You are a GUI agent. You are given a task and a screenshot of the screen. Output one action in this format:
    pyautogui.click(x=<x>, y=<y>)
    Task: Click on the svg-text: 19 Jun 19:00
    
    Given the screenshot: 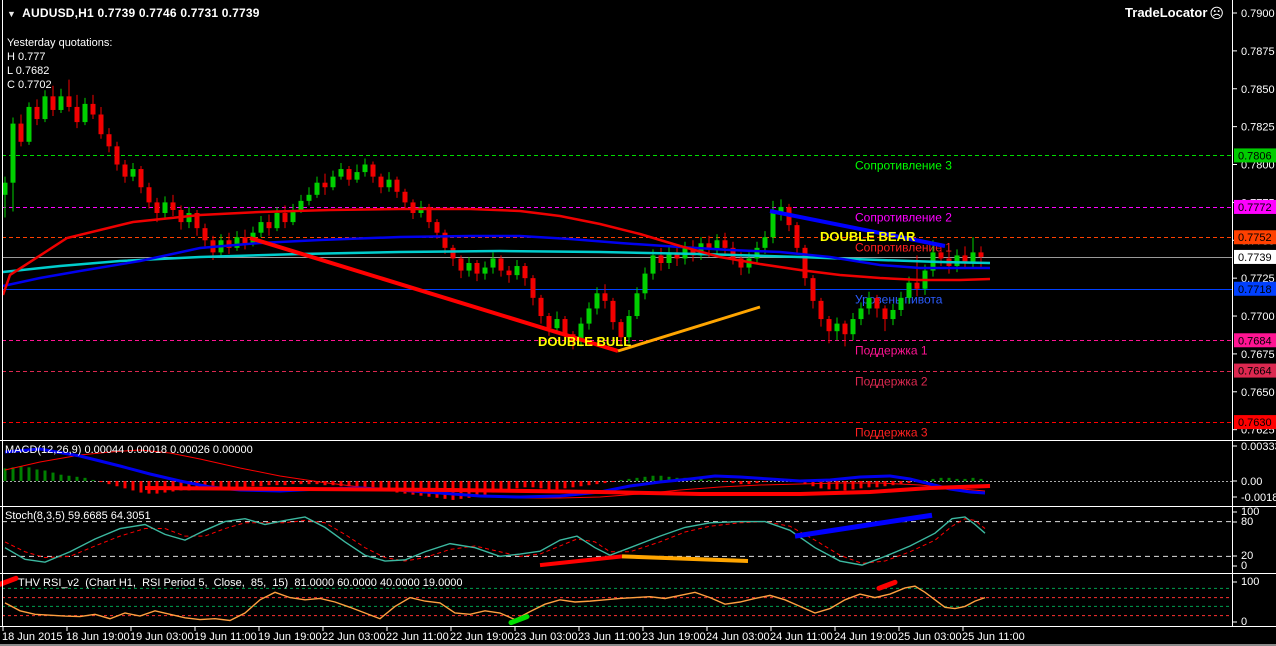 What is the action you would take?
    pyautogui.click(x=290, y=637)
    